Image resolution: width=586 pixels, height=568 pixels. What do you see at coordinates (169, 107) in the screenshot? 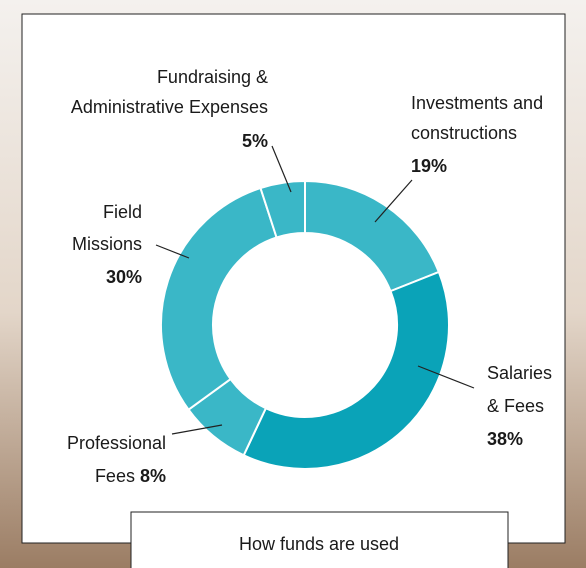
I see `slice-label-line: Administrative Expenses` at bounding box center [169, 107].